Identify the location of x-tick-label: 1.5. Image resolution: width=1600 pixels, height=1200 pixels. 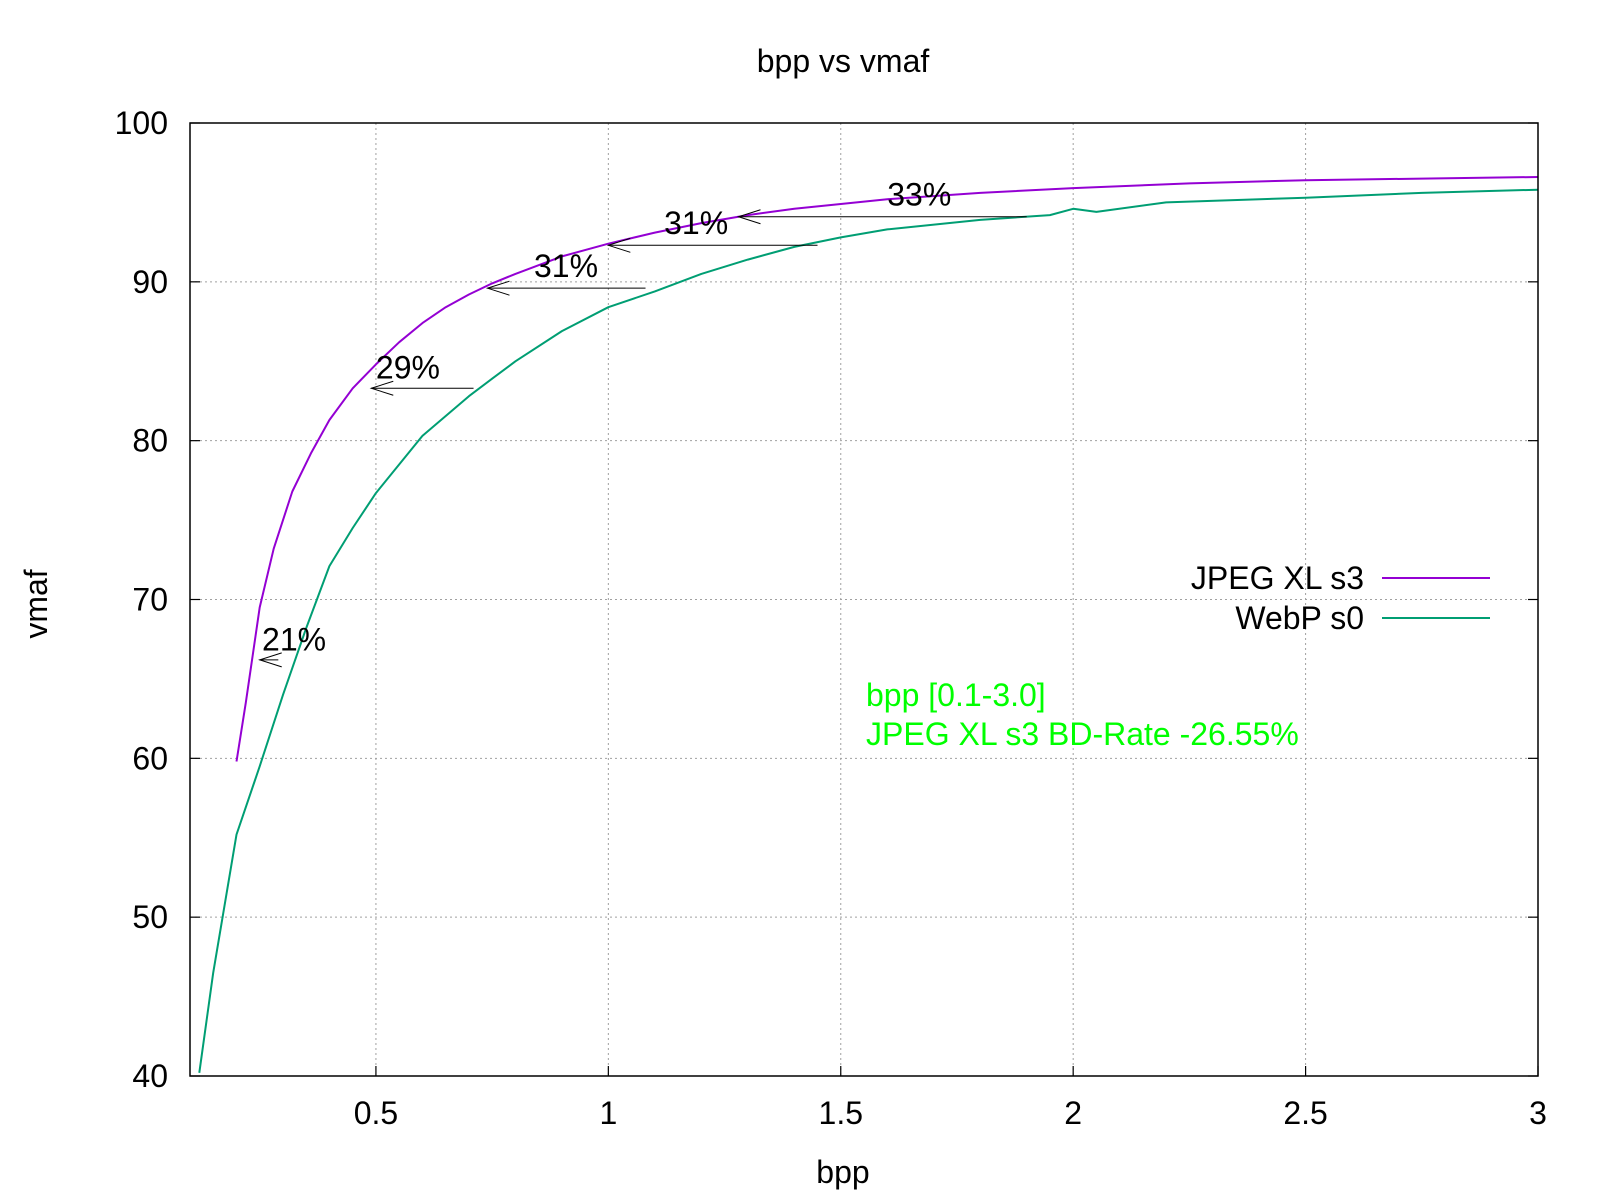
(841, 1113).